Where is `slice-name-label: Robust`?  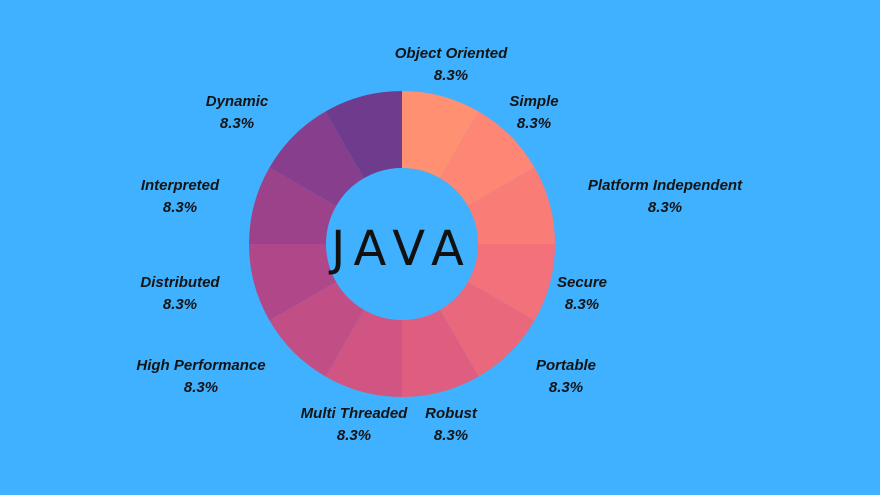 slice-name-label: Robust is located at coordinates (451, 413).